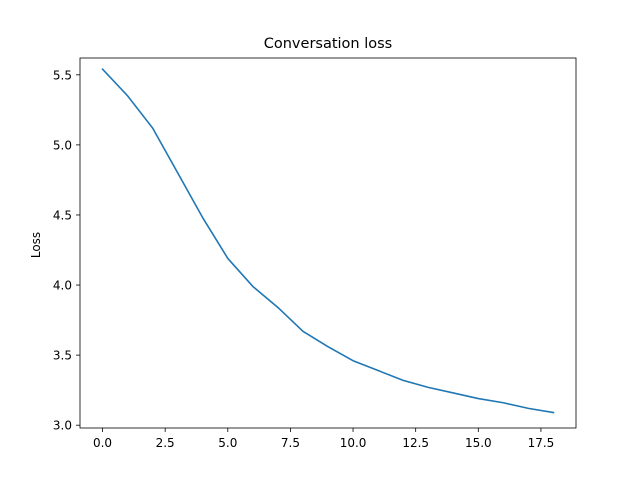  What do you see at coordinates (227, 443) in the screenshot?
I see `x-tick-label: 5.0` at bounding box center [227, 443].